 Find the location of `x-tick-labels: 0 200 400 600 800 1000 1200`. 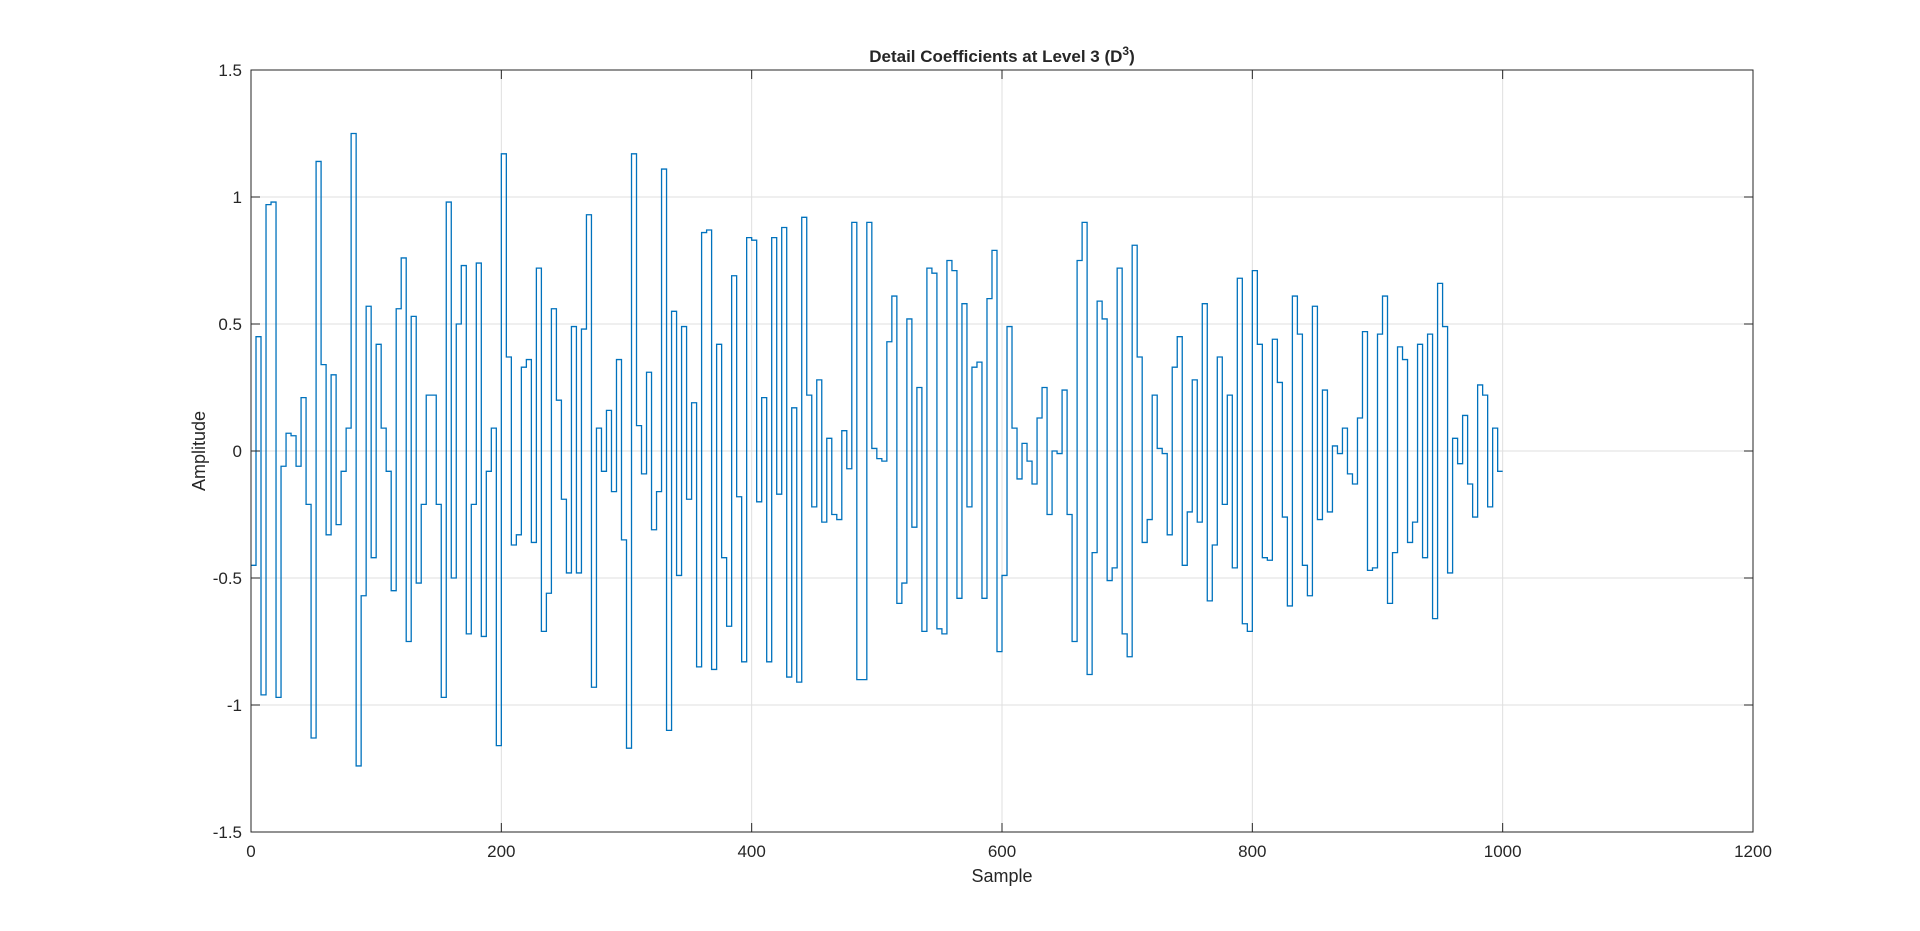

x-tick-labels: 0 200 400 600 800 1000 1200 is located at coordinates (1009, 851).